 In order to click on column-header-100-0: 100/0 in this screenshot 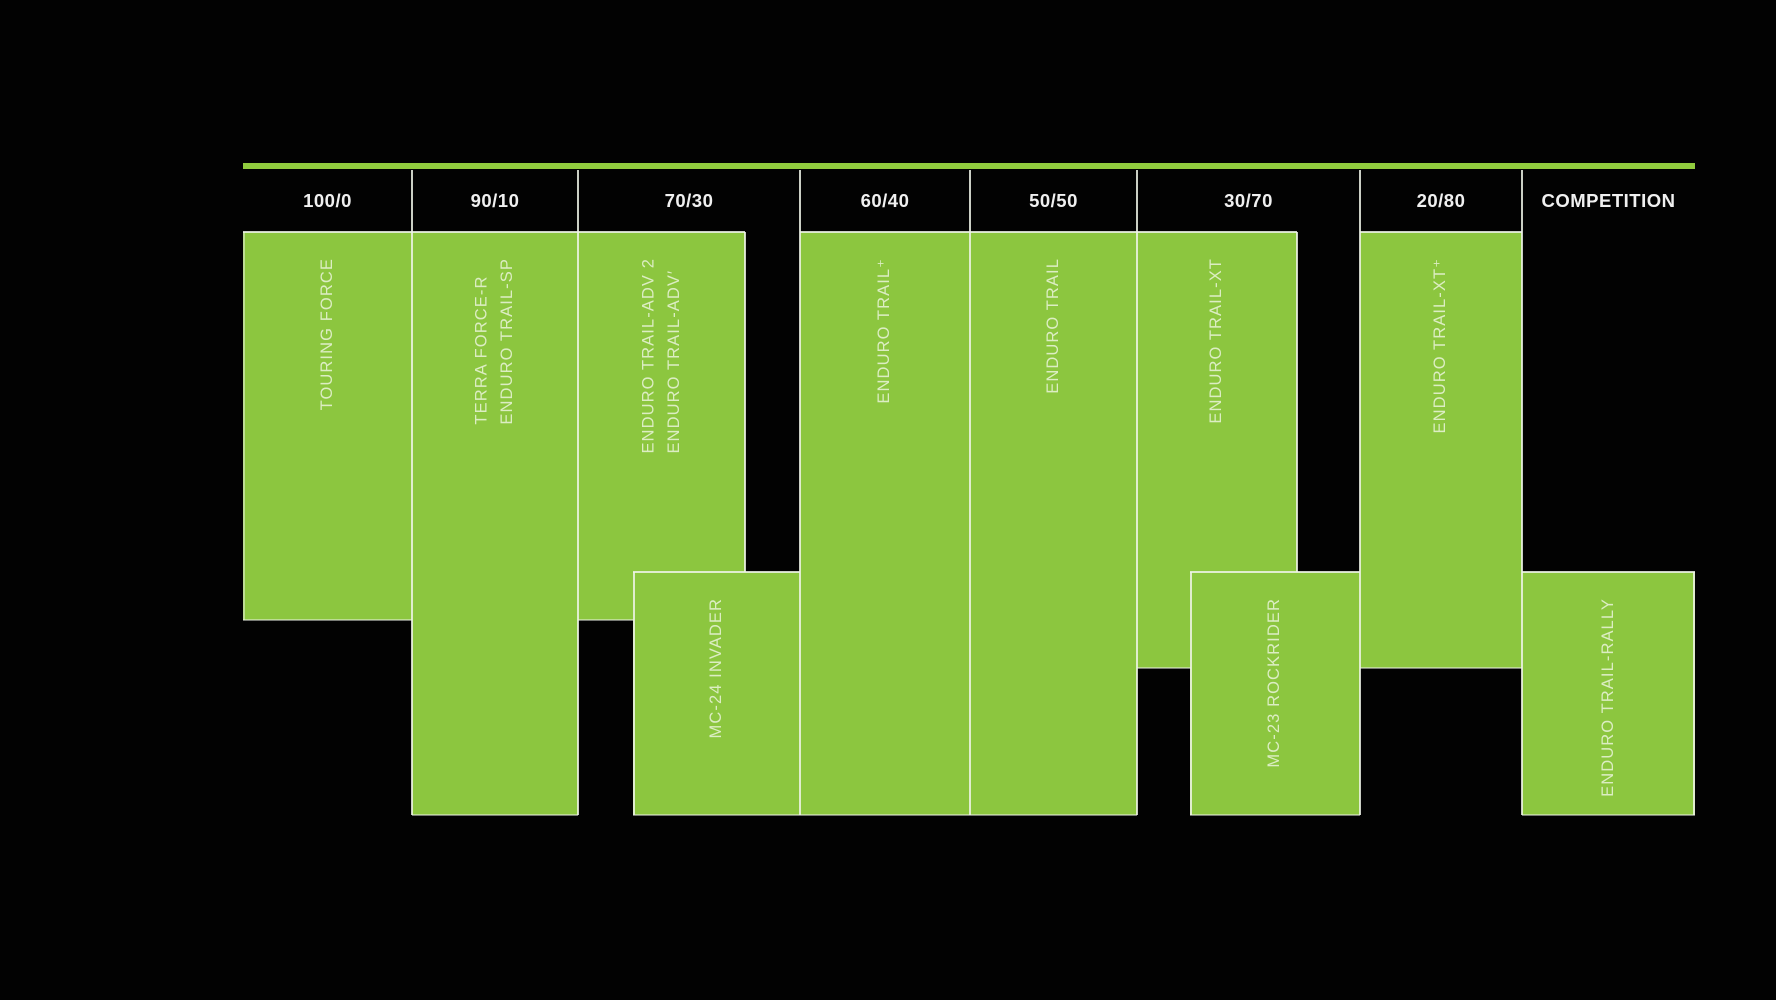, I will do `click(327, 200)`.